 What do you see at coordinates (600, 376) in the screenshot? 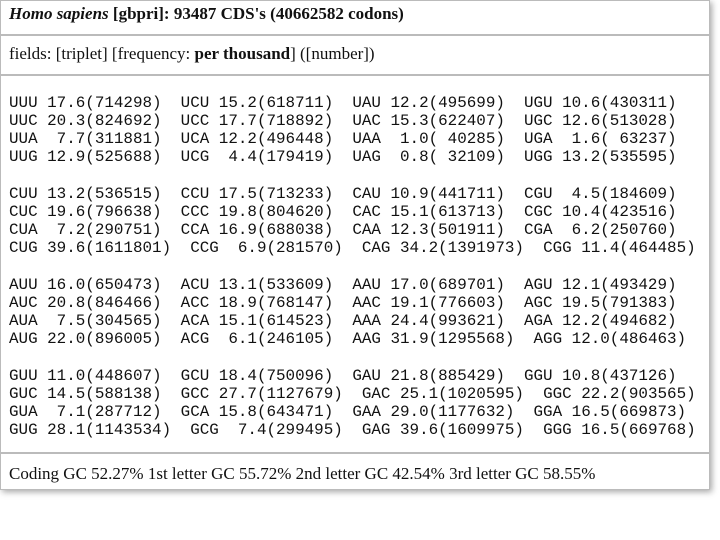
I see `codon-entry: GGU 10.8(437126)` at bounding box center [600, 376].